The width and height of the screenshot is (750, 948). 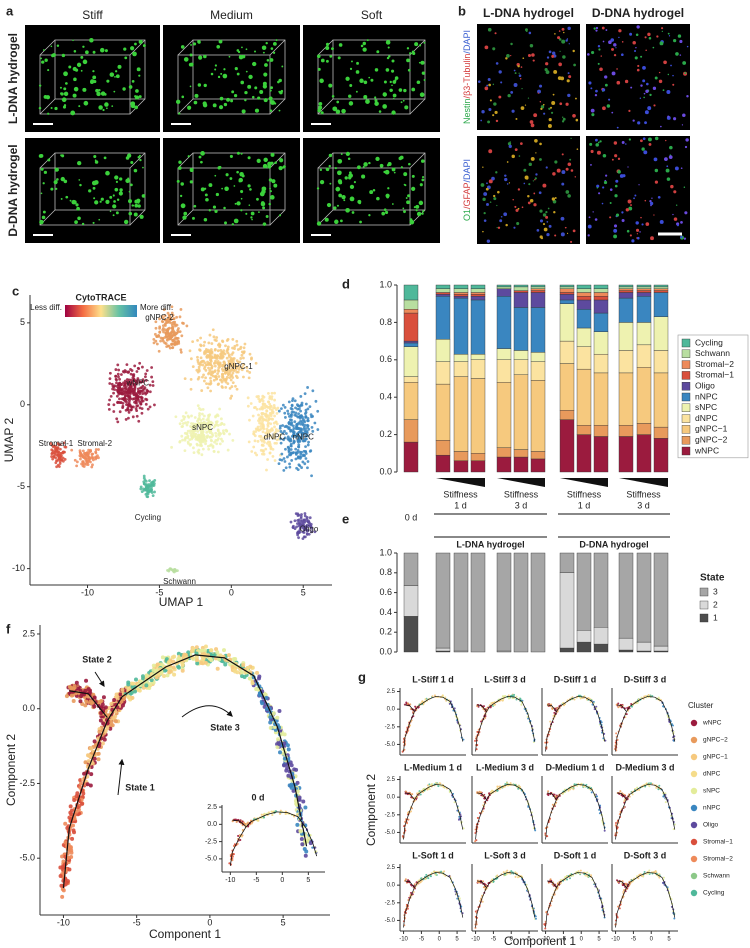 What do you see at coordinates (391, 780) in the screenshot?
I see `y-tick-label: 2.5` at bounding box center [391, 780].